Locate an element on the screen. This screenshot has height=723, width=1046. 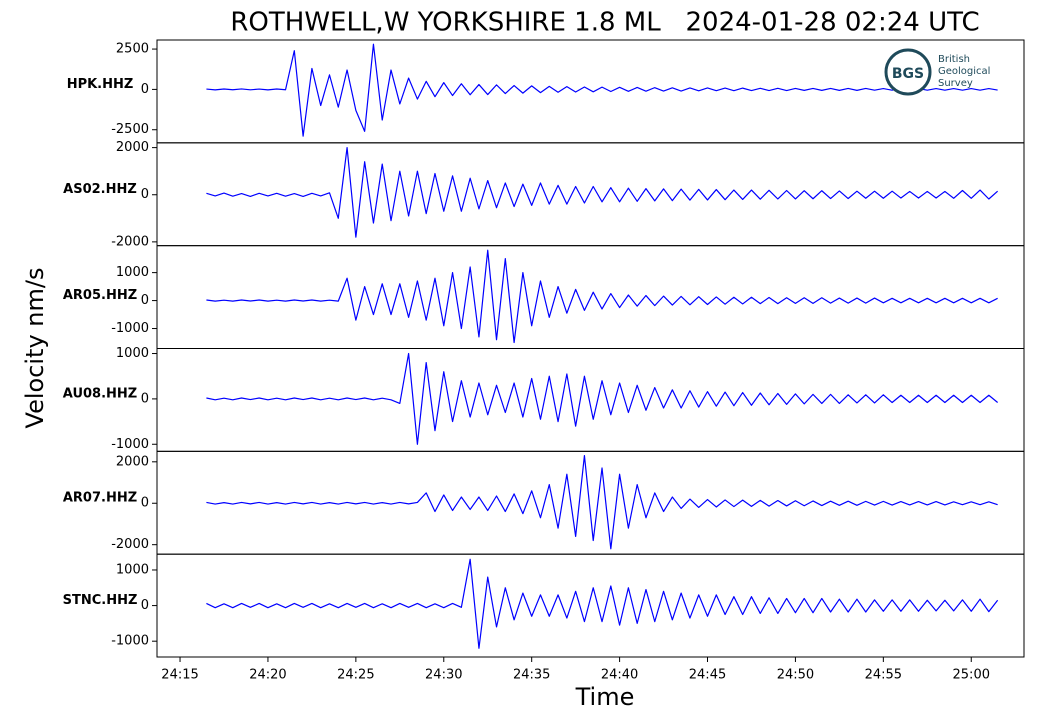
logo-text: Survey is located at coordinates (955, 83).